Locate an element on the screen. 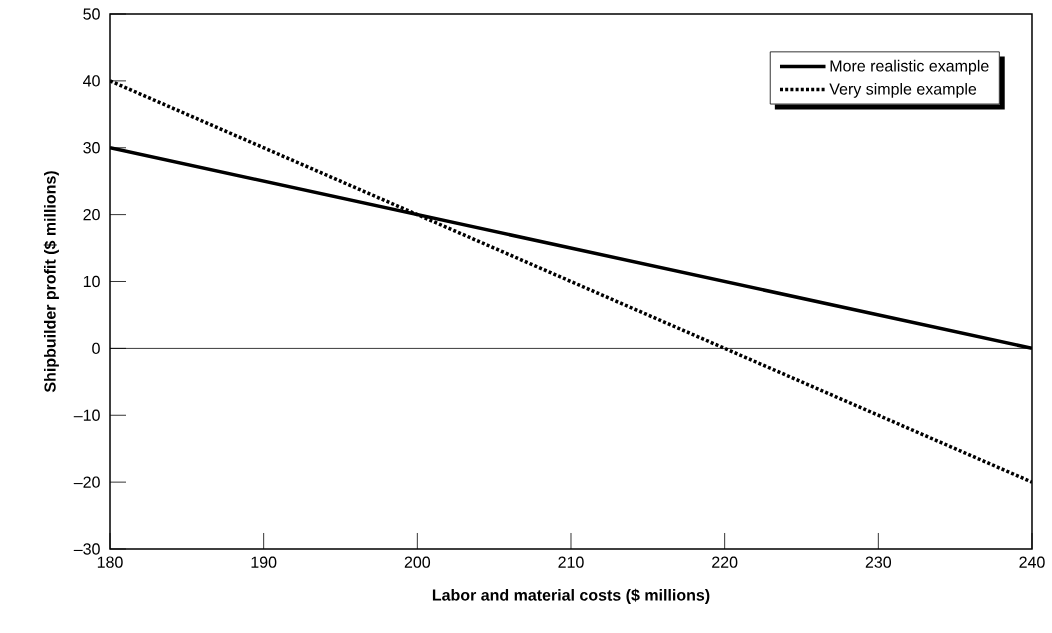 This screenshot has height=633, width=1052. legend-label: Very simple example is located at coordinates (903, 90).